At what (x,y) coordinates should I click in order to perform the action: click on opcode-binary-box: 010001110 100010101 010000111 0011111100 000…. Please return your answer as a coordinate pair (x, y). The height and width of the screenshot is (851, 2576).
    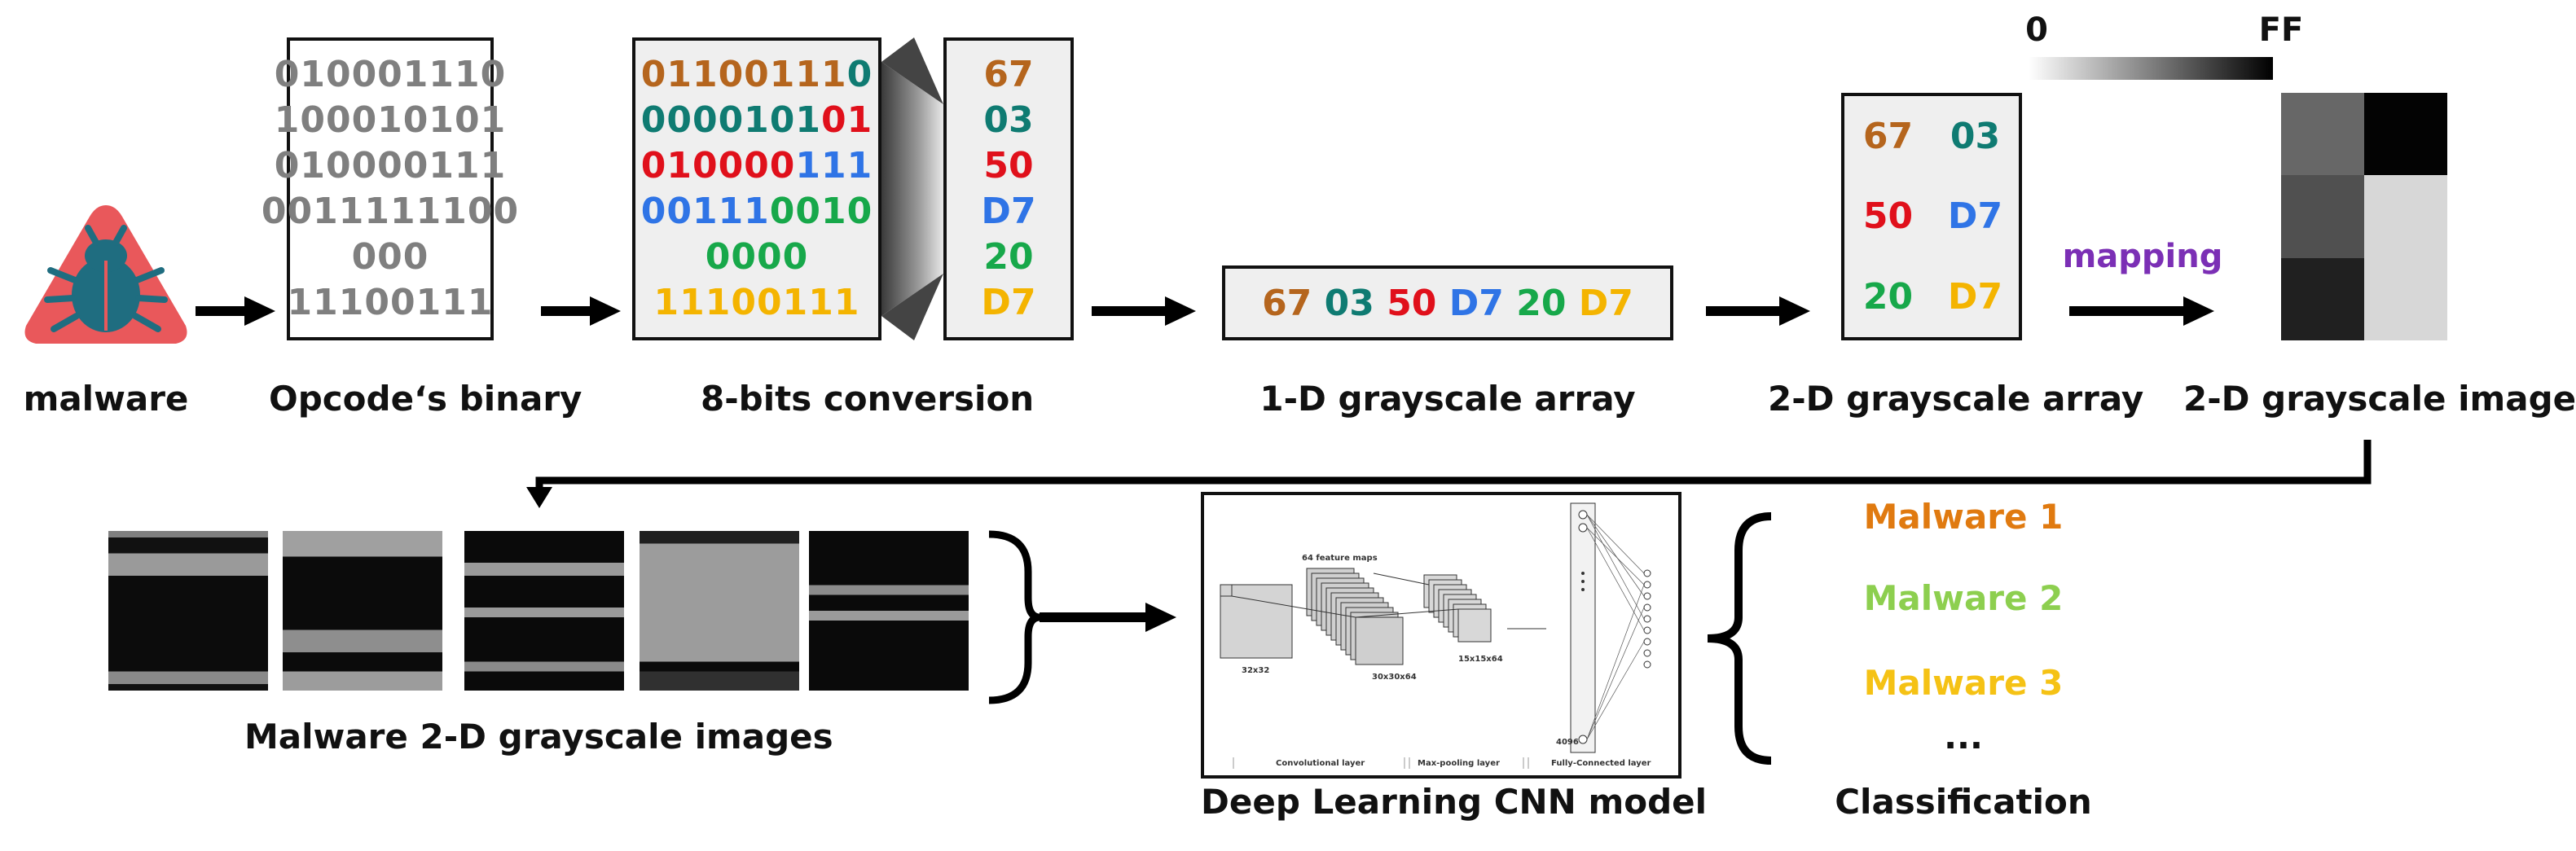
    Looking at the image, I should click on (390, 188).